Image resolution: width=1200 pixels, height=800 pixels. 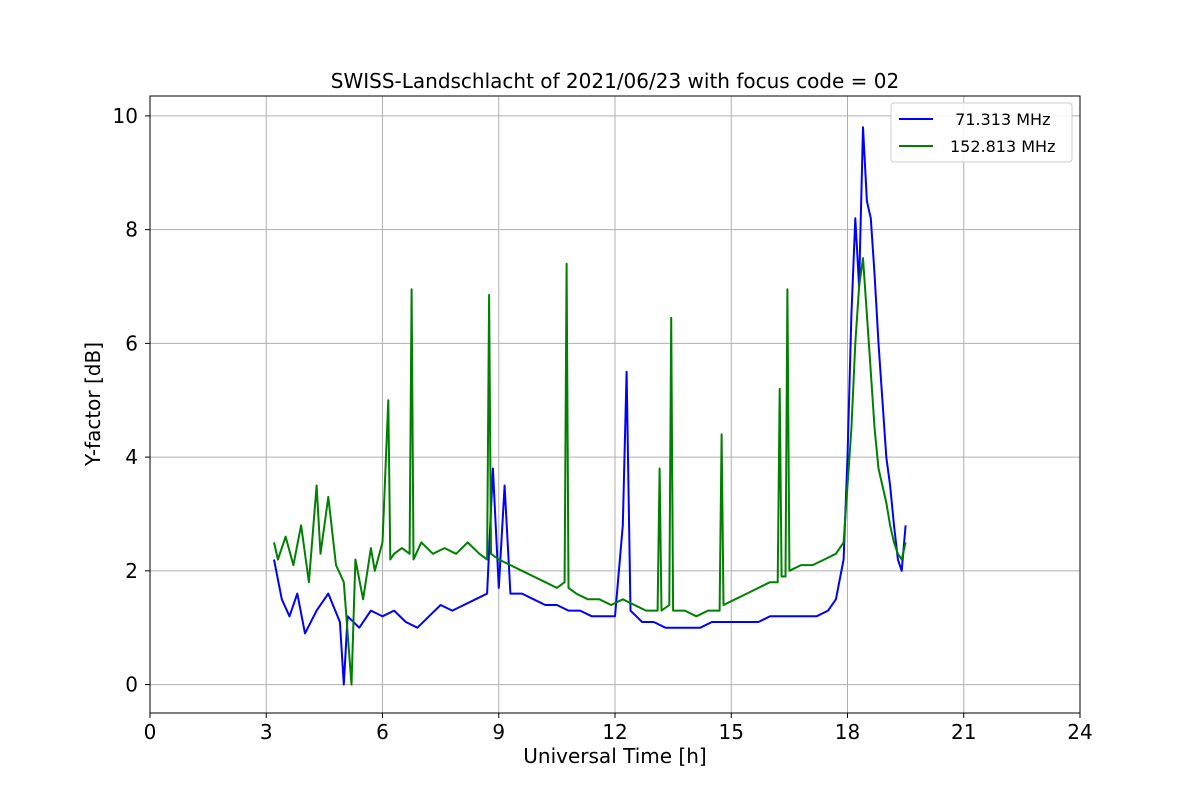 I want to click on y-tick-label: 2, so click(x=131, y=571).